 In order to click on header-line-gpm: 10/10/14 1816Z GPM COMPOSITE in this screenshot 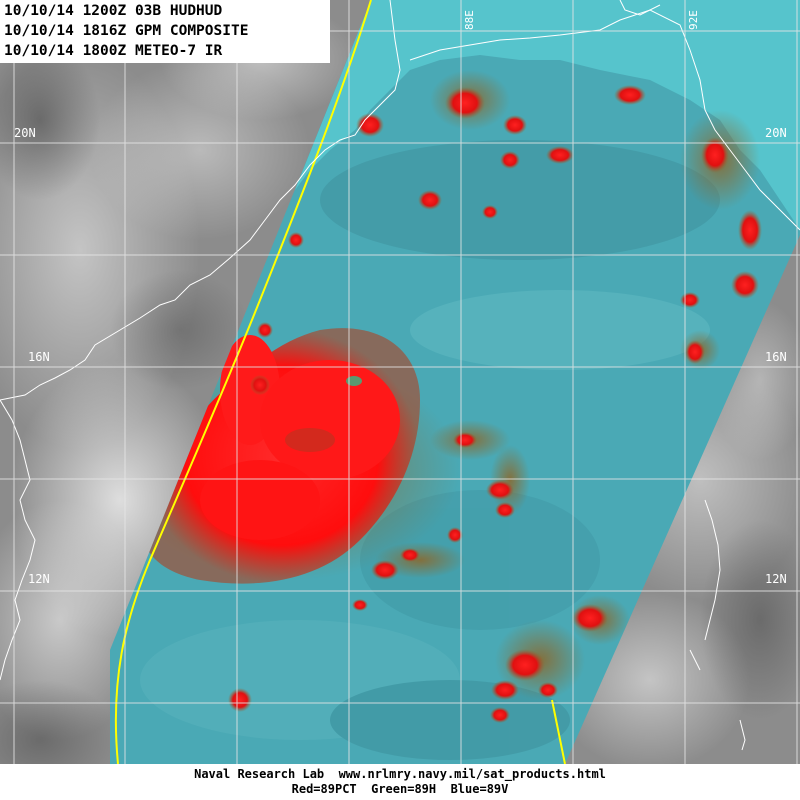, I will do `click(126, 31)`.